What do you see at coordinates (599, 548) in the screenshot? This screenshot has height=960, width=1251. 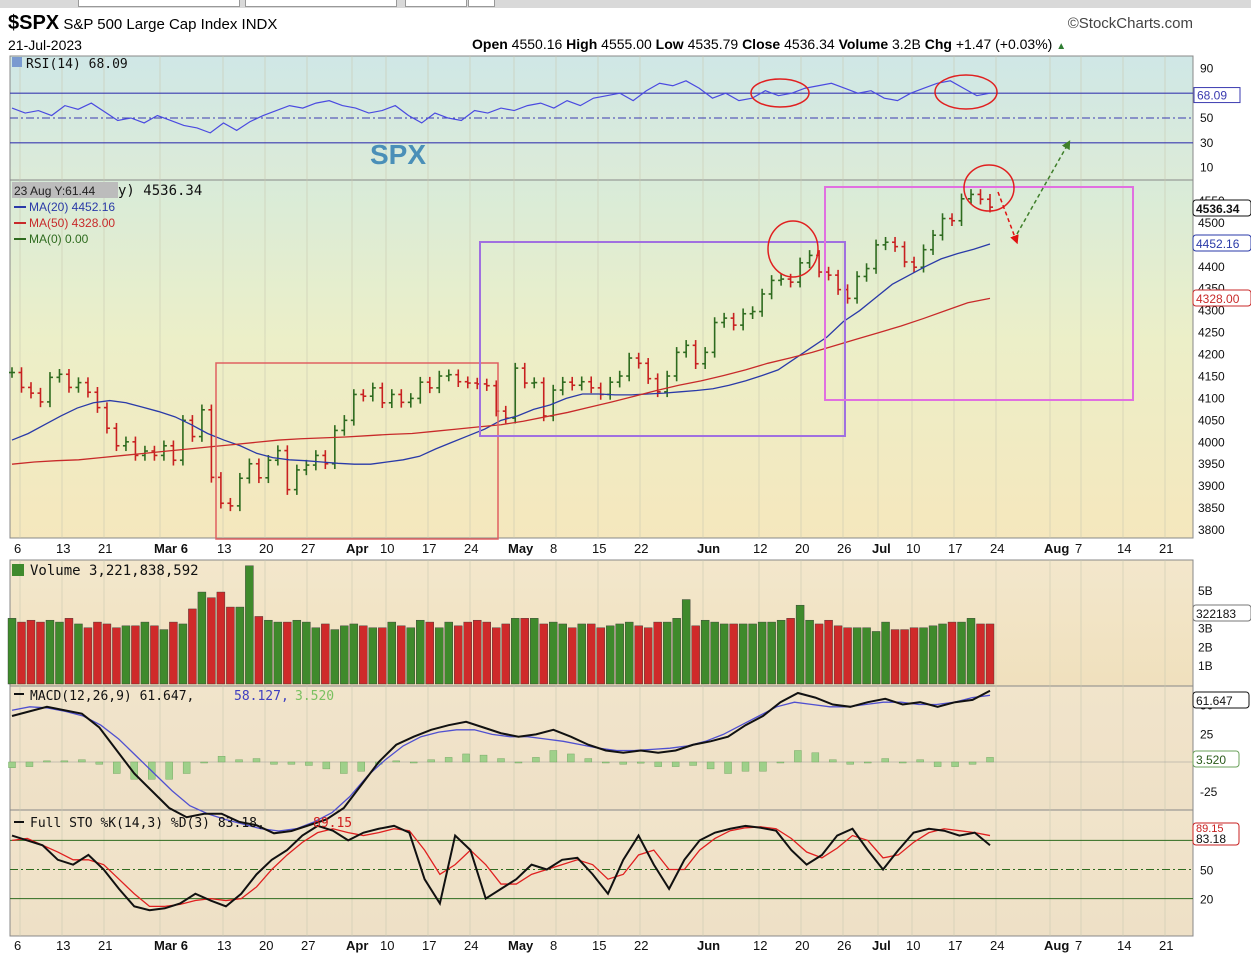 I see `x-tick-label: 15` at bounding box center [599, 548].